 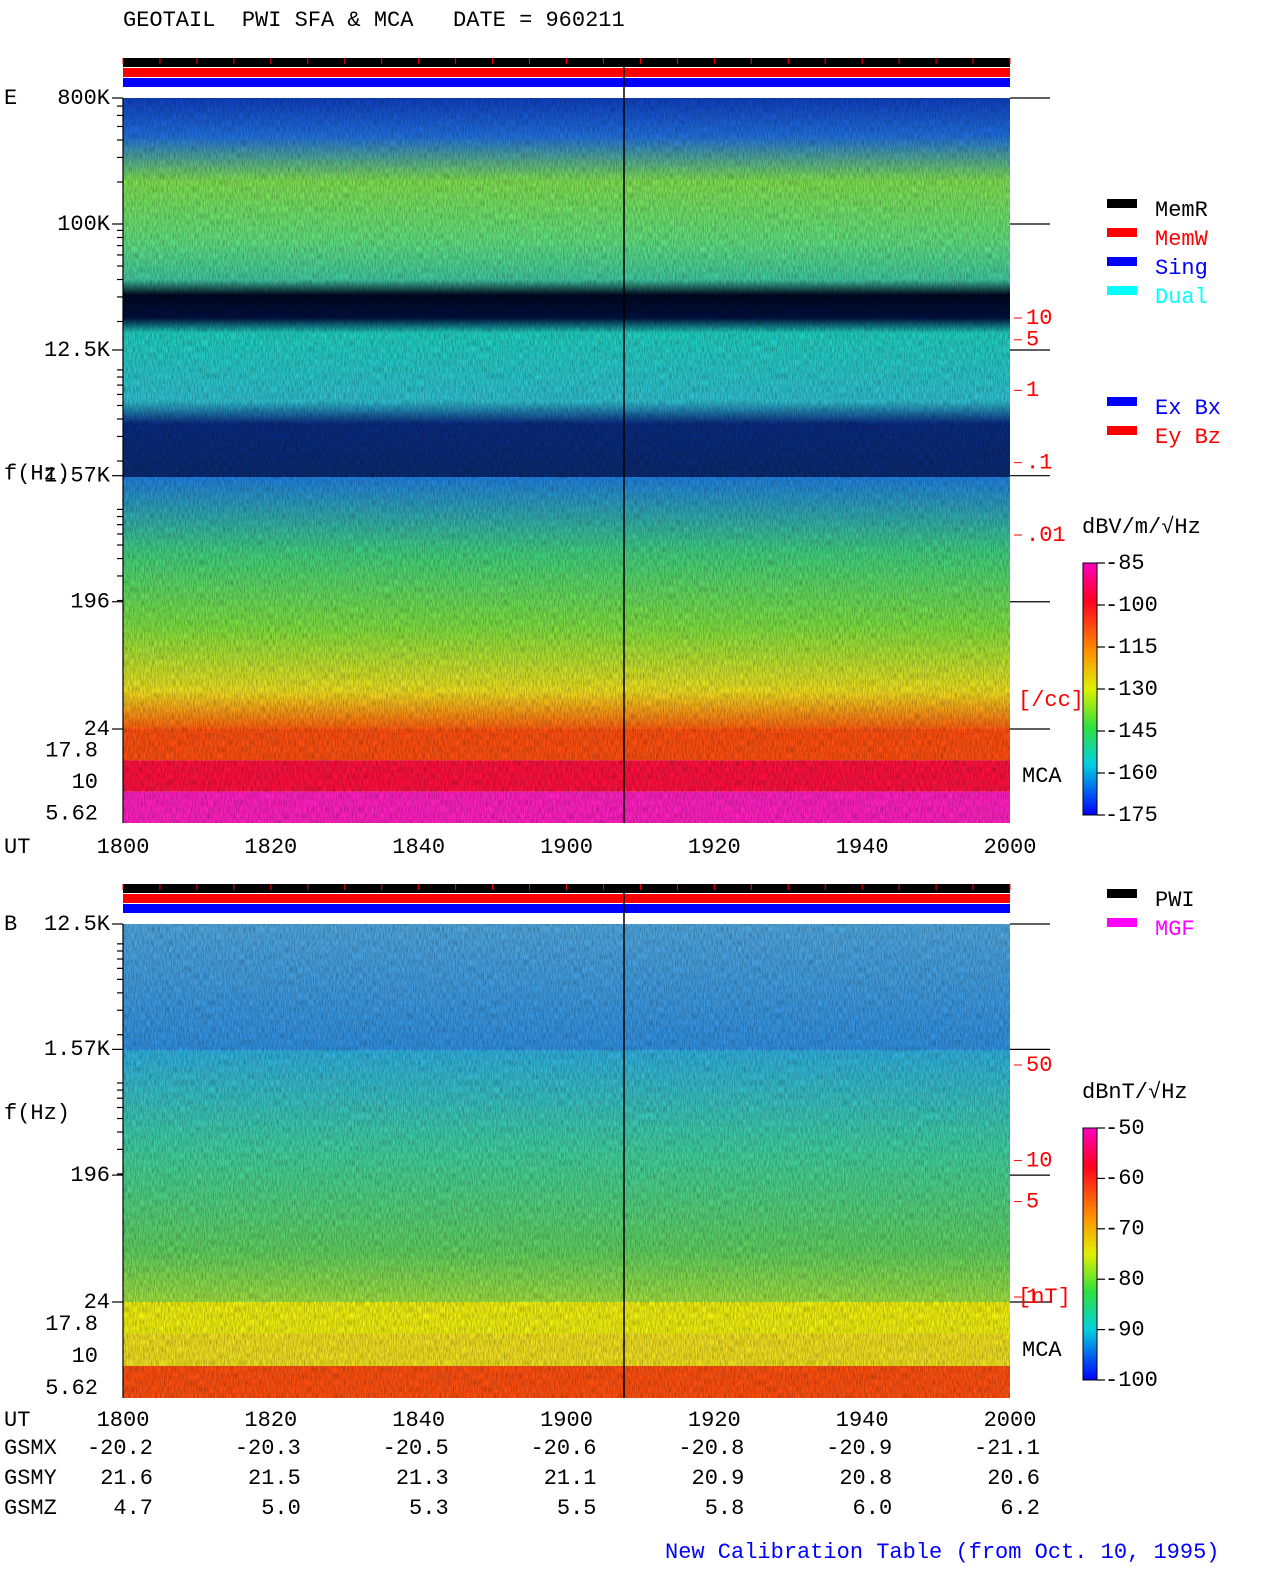 I want to click on legend-label: PWI, so click(x=1175, y=900).